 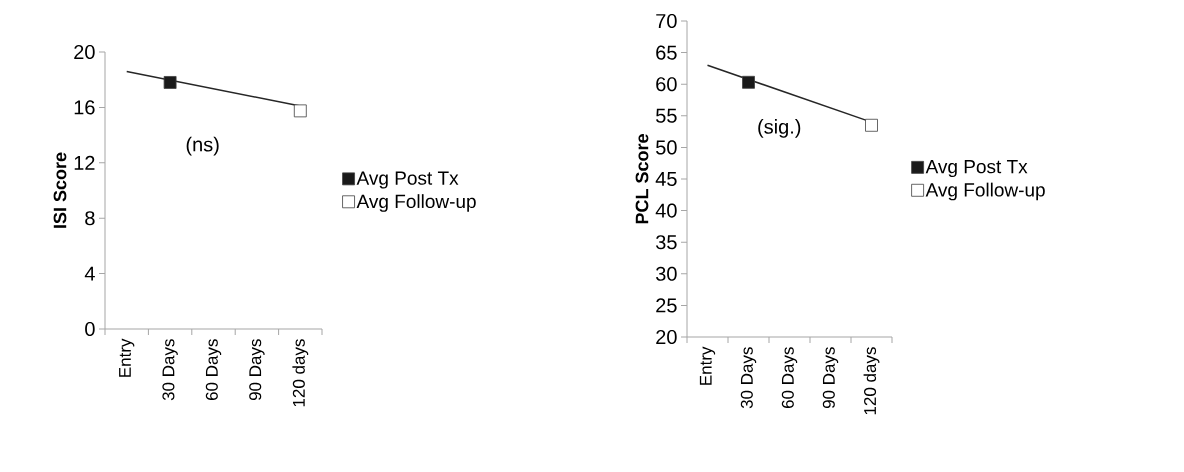 I want to click on y-tick-label: 4, so click(x=89, y=273).